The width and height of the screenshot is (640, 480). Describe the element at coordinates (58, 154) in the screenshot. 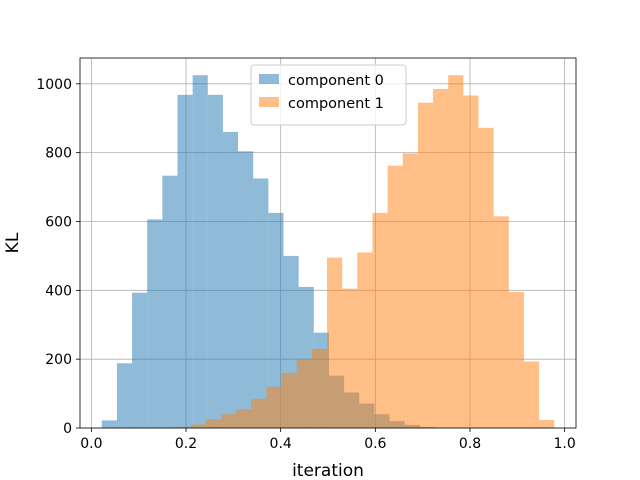

I see `y-tick-label: 800` at that location.